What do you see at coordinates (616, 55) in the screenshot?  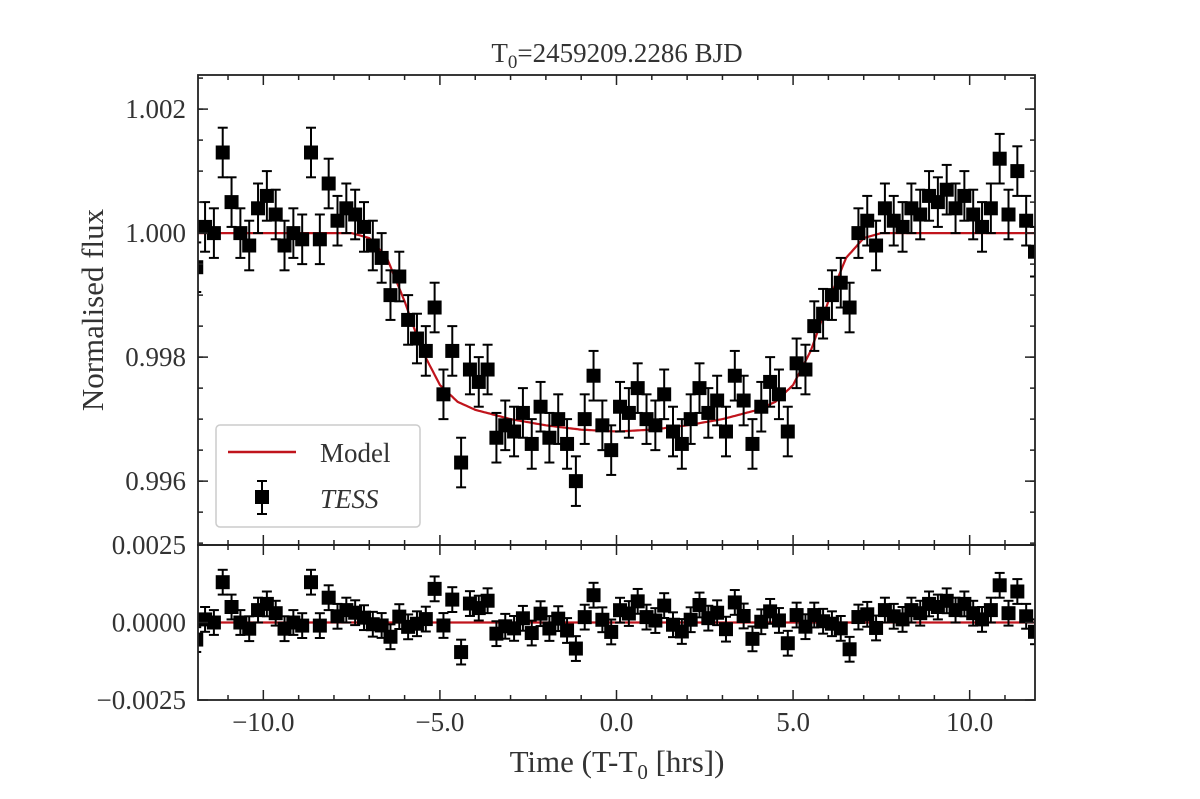 I see `chart-title: T0=2459209.2286 BJD` at bounding box center [616, 55].